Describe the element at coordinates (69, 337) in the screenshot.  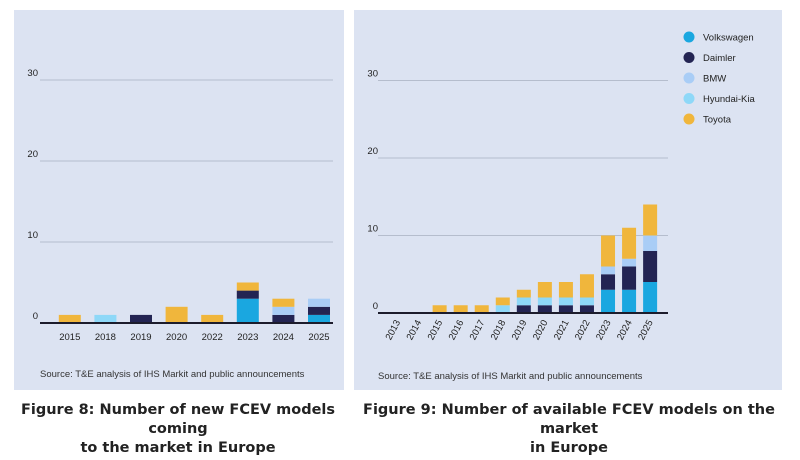
I see `fig8-xtick-label: 2015` at that location.